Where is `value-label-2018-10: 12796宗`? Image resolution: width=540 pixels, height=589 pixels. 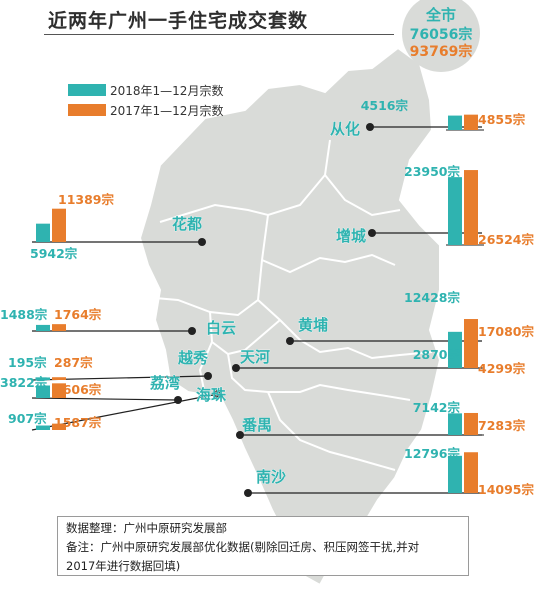 value-label-2018-10: 12796宗 is located at coordinates (432, 453).